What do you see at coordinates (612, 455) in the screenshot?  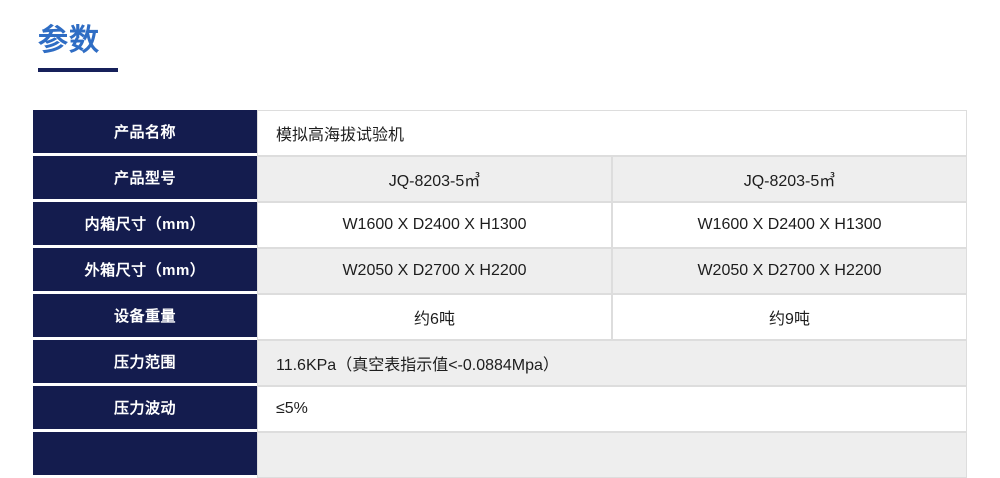 I see `row-value` at bounding box center [612, 455].